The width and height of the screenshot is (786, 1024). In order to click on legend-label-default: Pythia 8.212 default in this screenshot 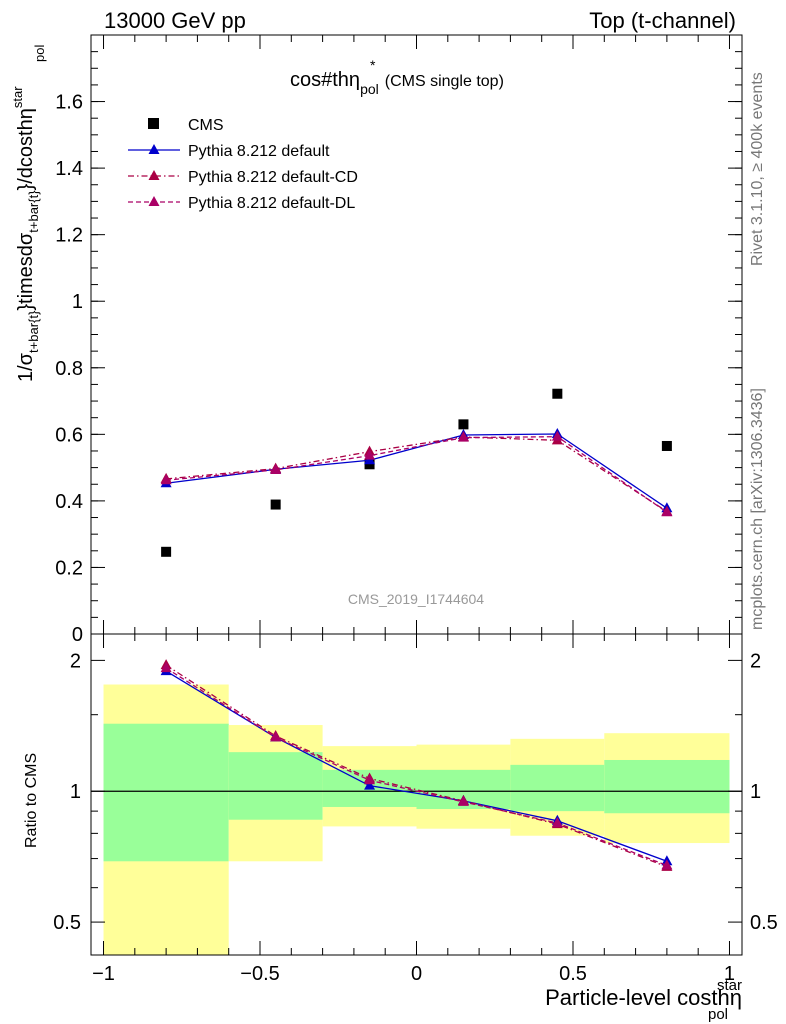, I will do `click(259, 151)`.